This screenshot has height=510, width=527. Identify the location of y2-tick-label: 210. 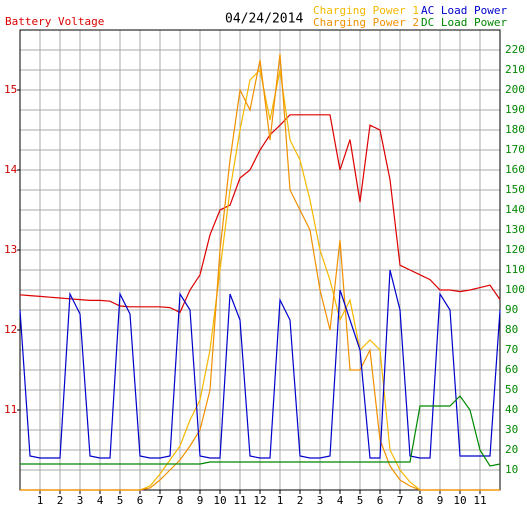
(515, 69).